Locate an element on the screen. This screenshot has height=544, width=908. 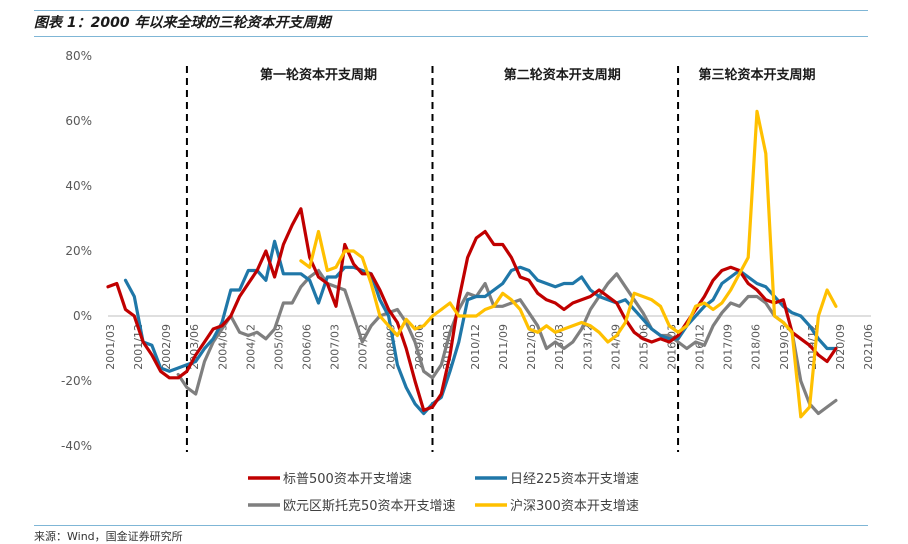
x-tick-label: 2012/06 is located at coordinates (531, 347).